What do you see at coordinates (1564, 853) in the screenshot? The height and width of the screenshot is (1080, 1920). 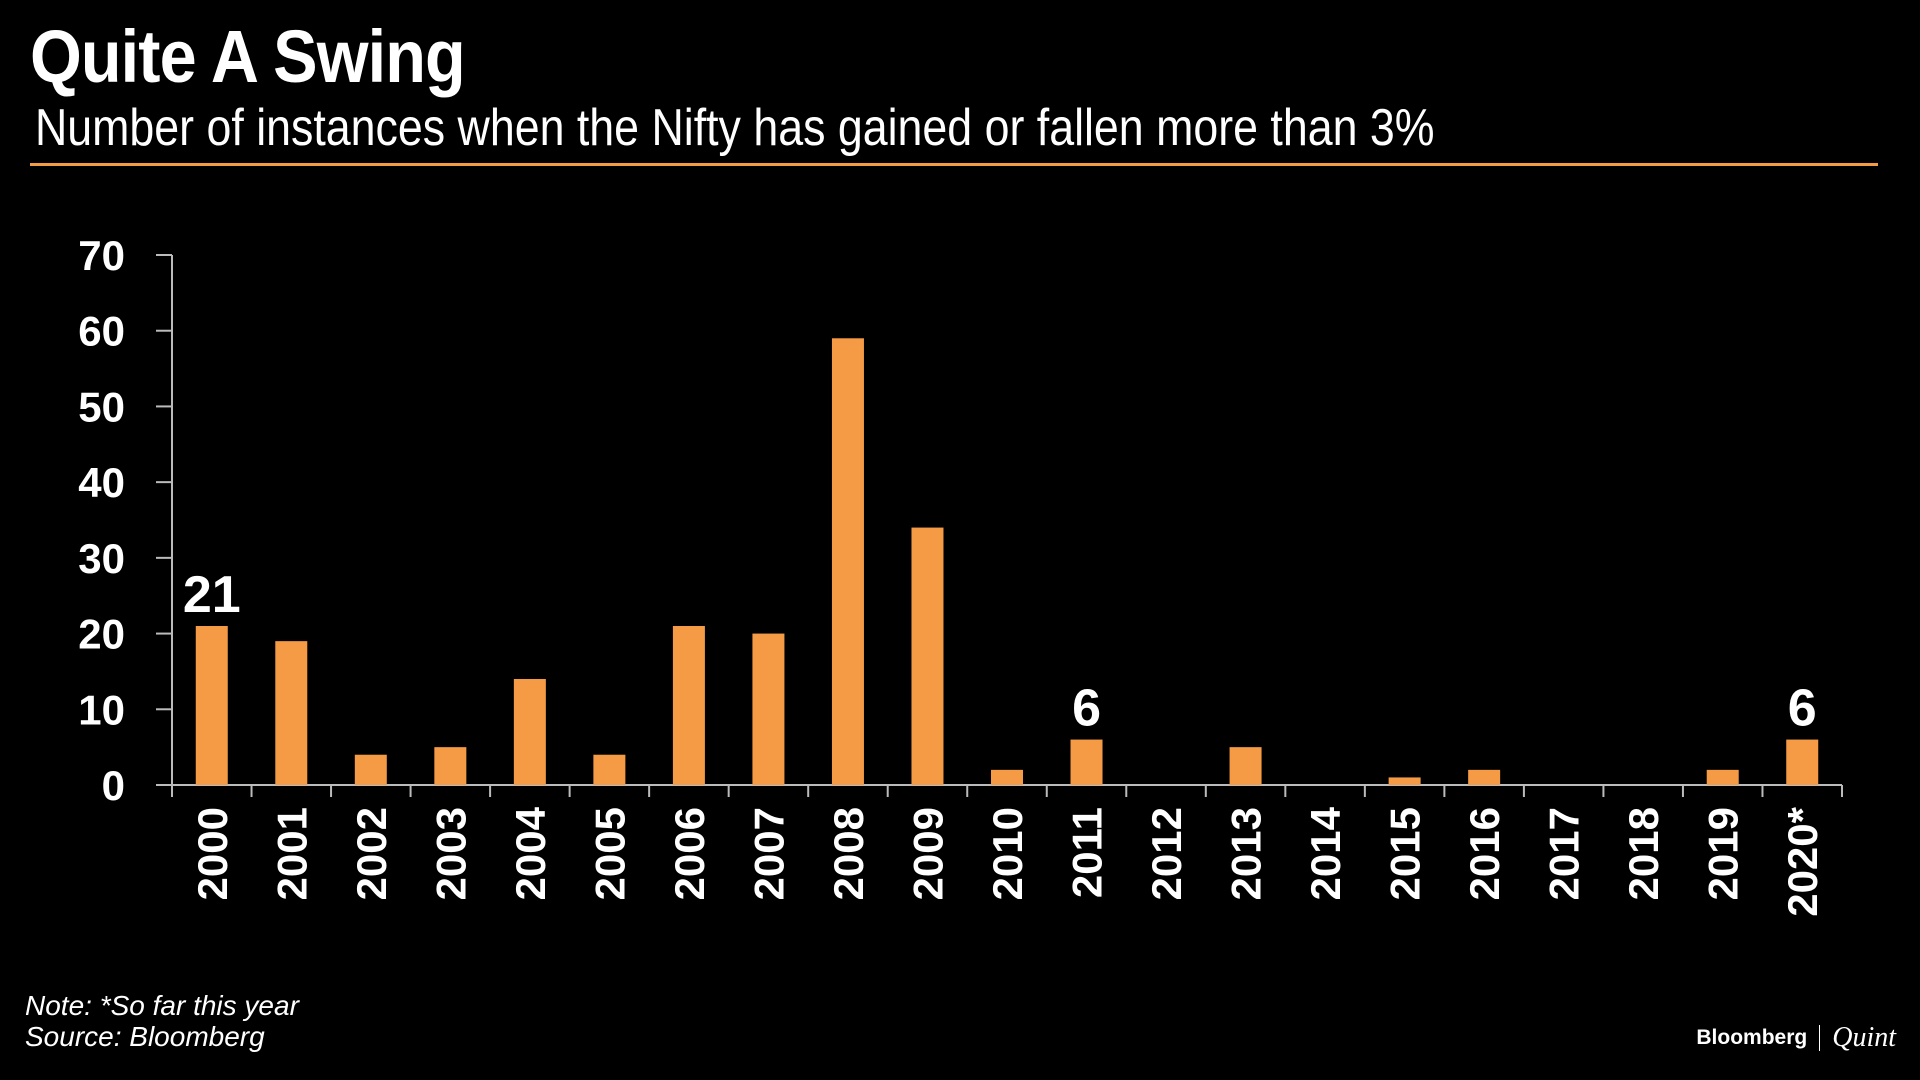 I see `x-tick-label: 2017` at bounding box center [1564, 853].